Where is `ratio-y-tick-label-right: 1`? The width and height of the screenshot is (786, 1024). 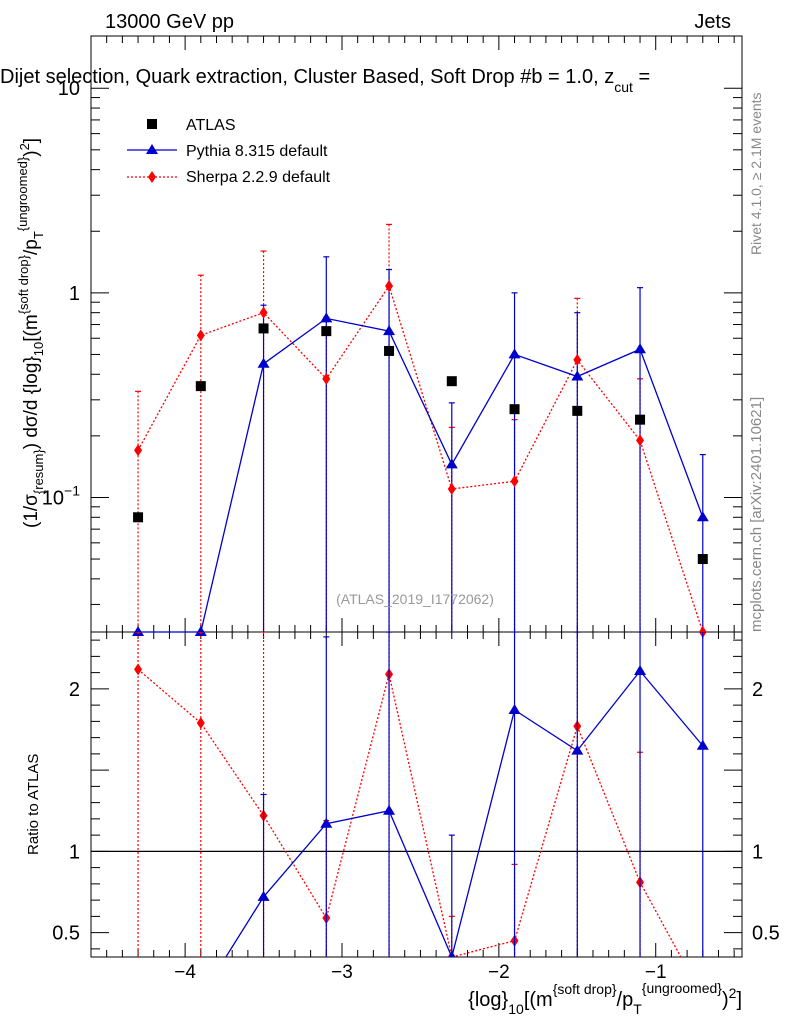
ratio-y-tick-label-right: 1 is located at coordinates (757, 852).